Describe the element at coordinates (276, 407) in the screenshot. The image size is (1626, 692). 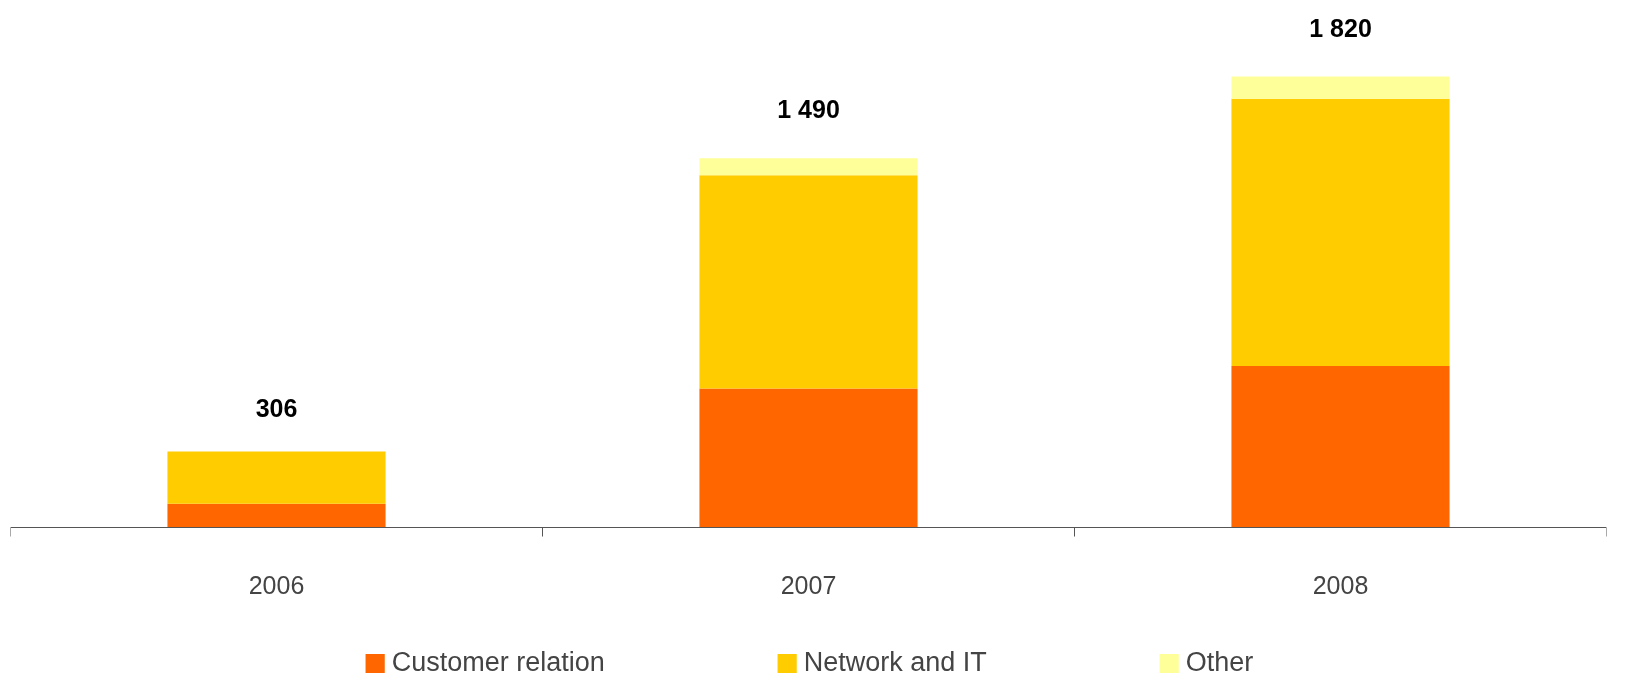
I see `annotation: 306` at that location.